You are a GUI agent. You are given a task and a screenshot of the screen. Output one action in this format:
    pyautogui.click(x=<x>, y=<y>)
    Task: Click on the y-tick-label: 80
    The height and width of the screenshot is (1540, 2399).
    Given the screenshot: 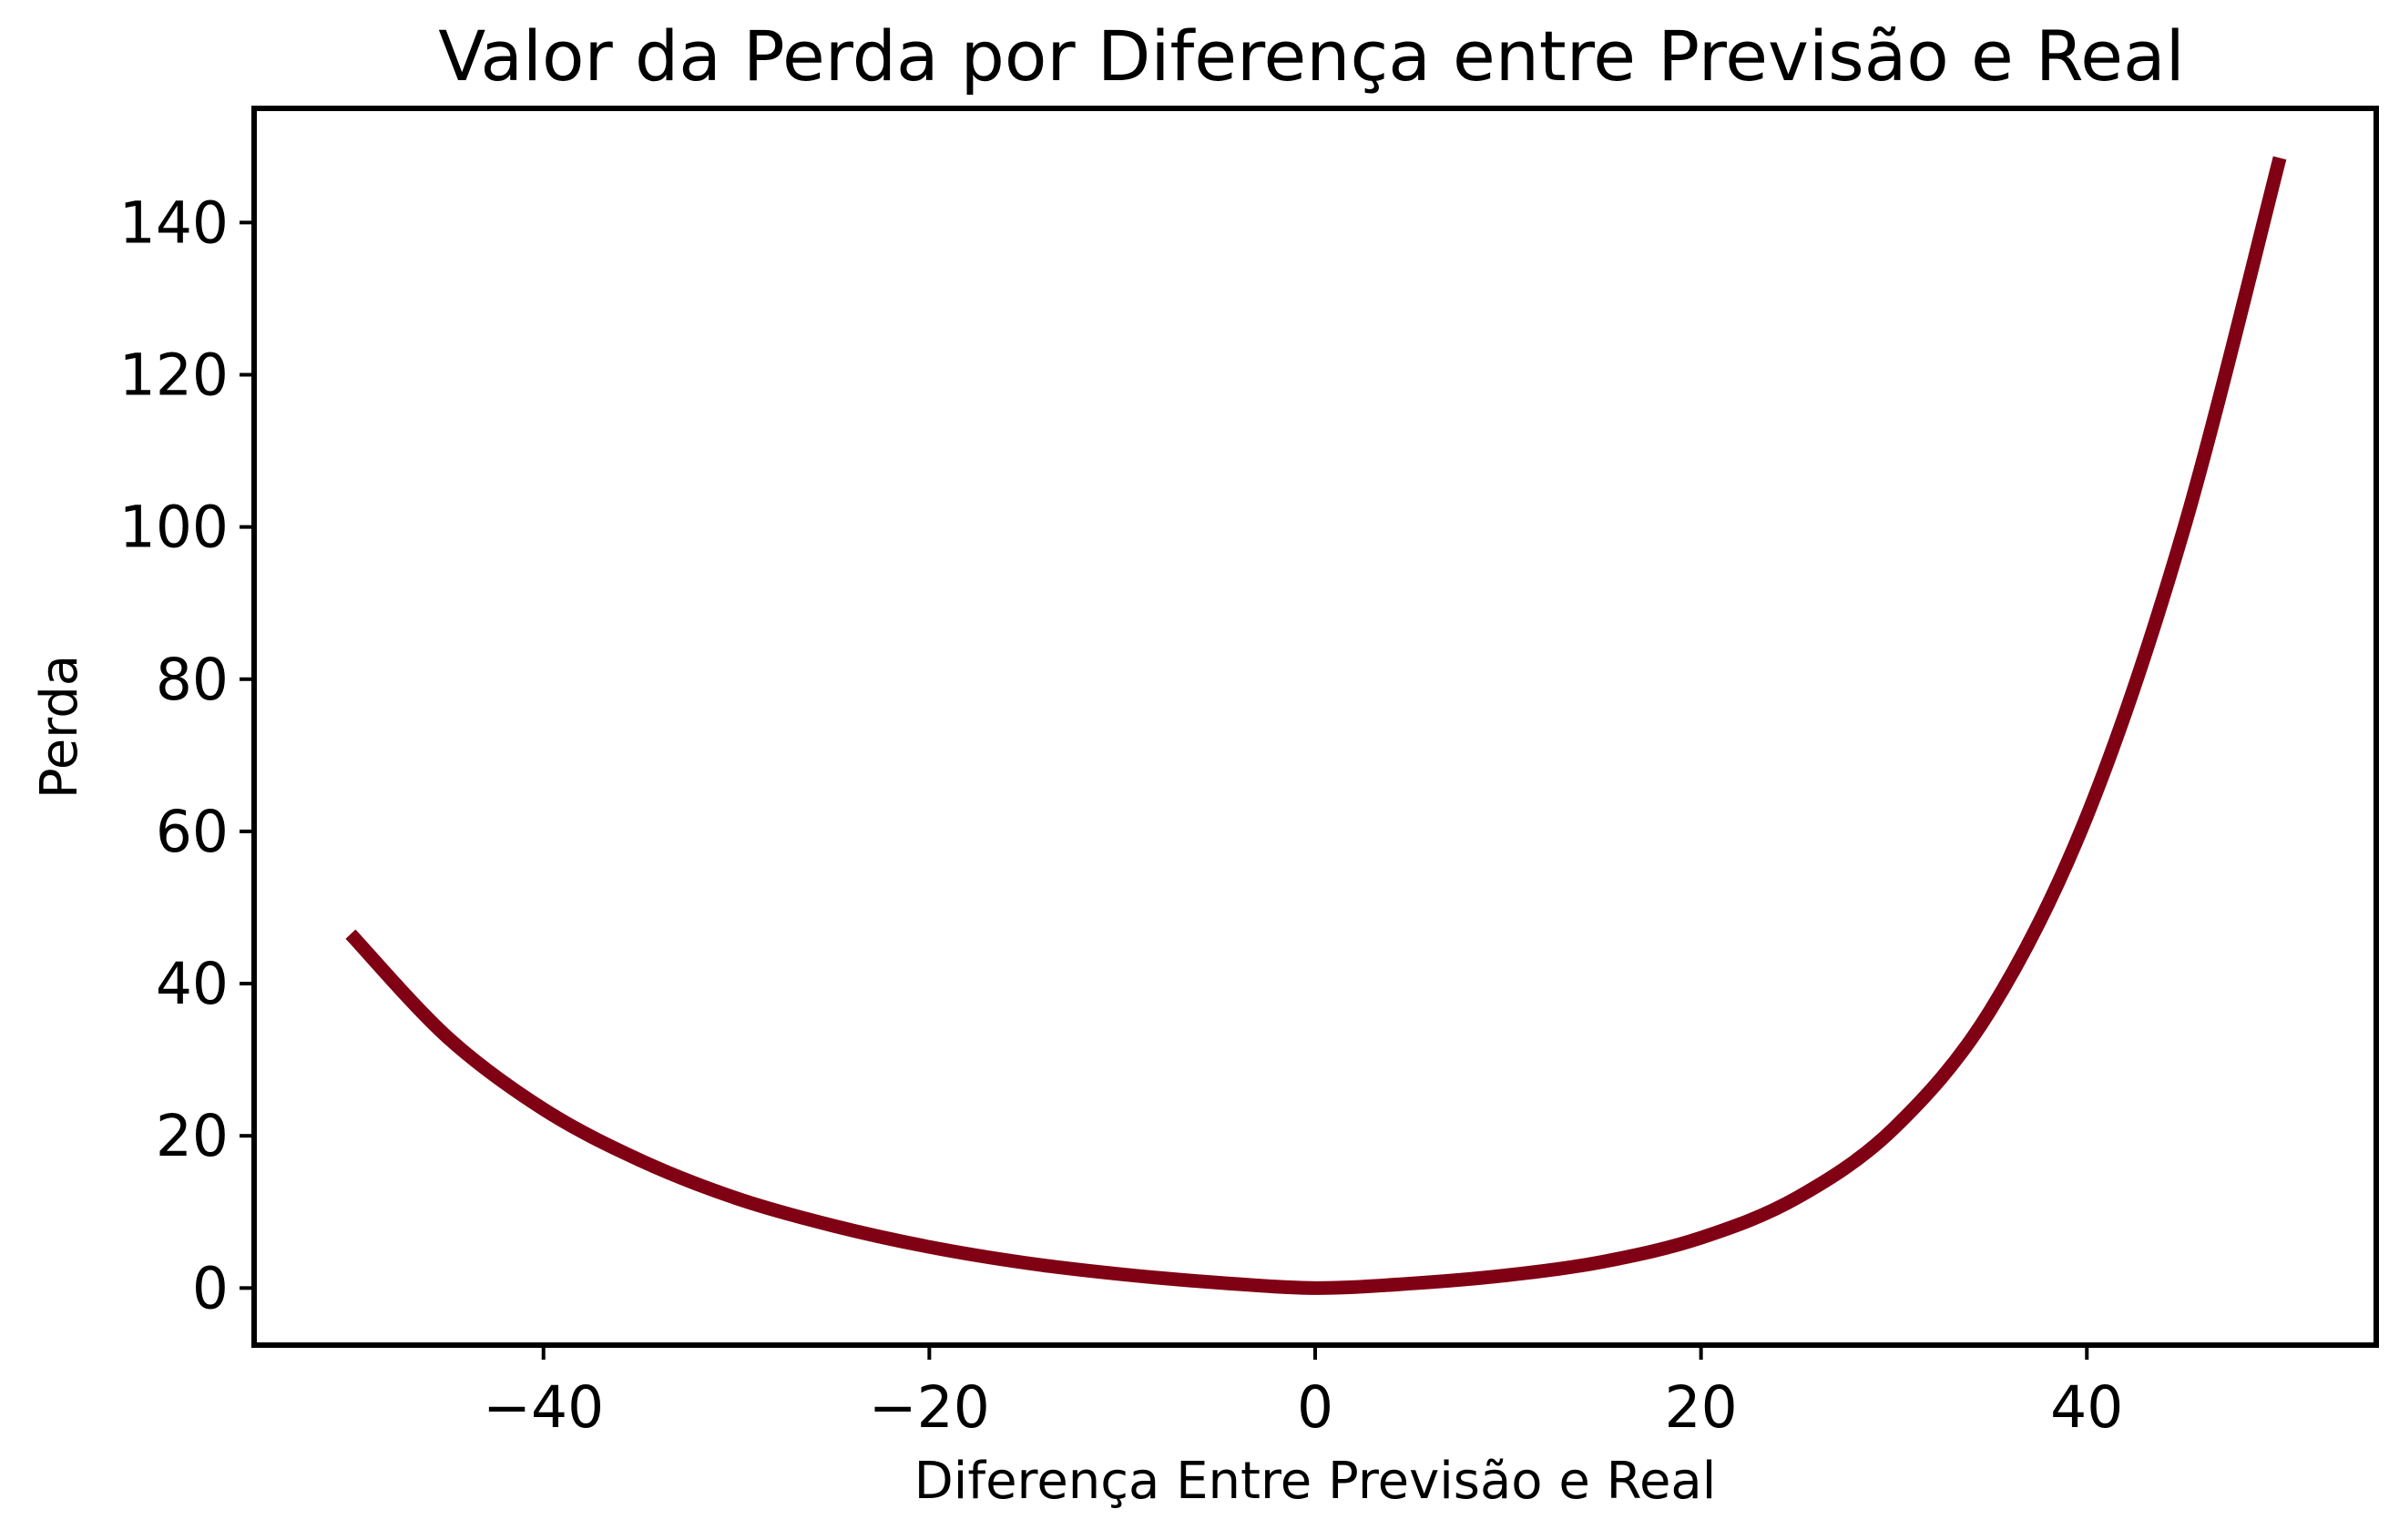 What is the action you would take?
    pyautogui.click(x=192, y=680)
    